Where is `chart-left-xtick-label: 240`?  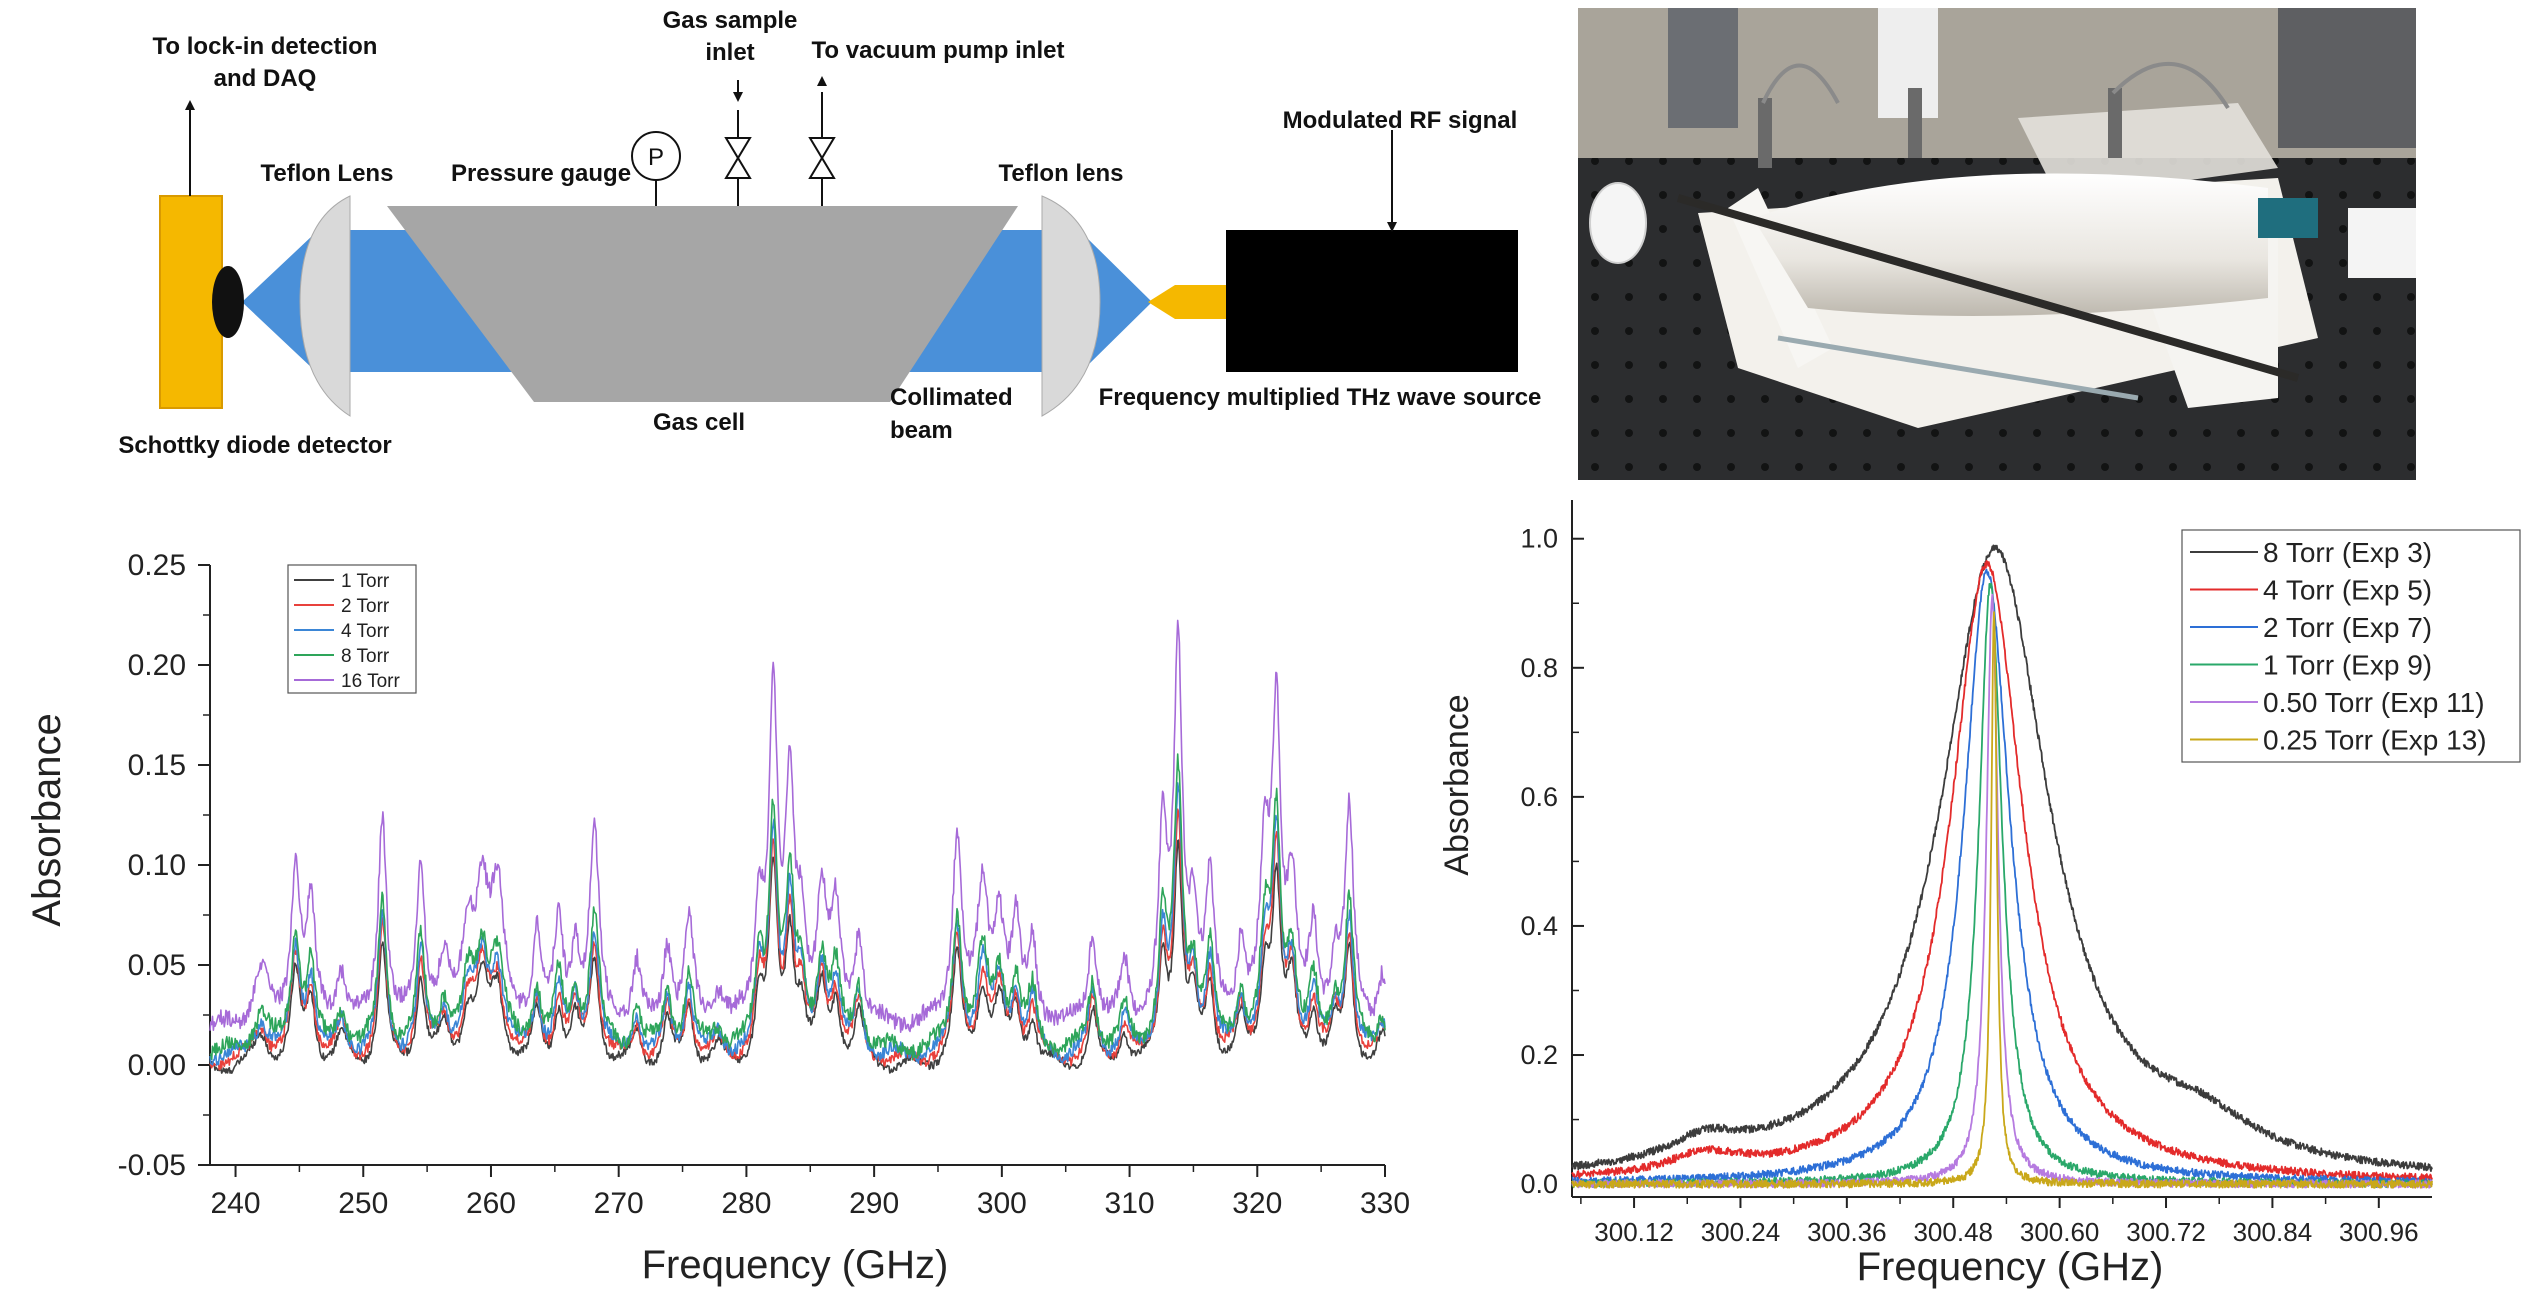
chart-left-xtick-label: 240 is located at coordinates (236, 1203).